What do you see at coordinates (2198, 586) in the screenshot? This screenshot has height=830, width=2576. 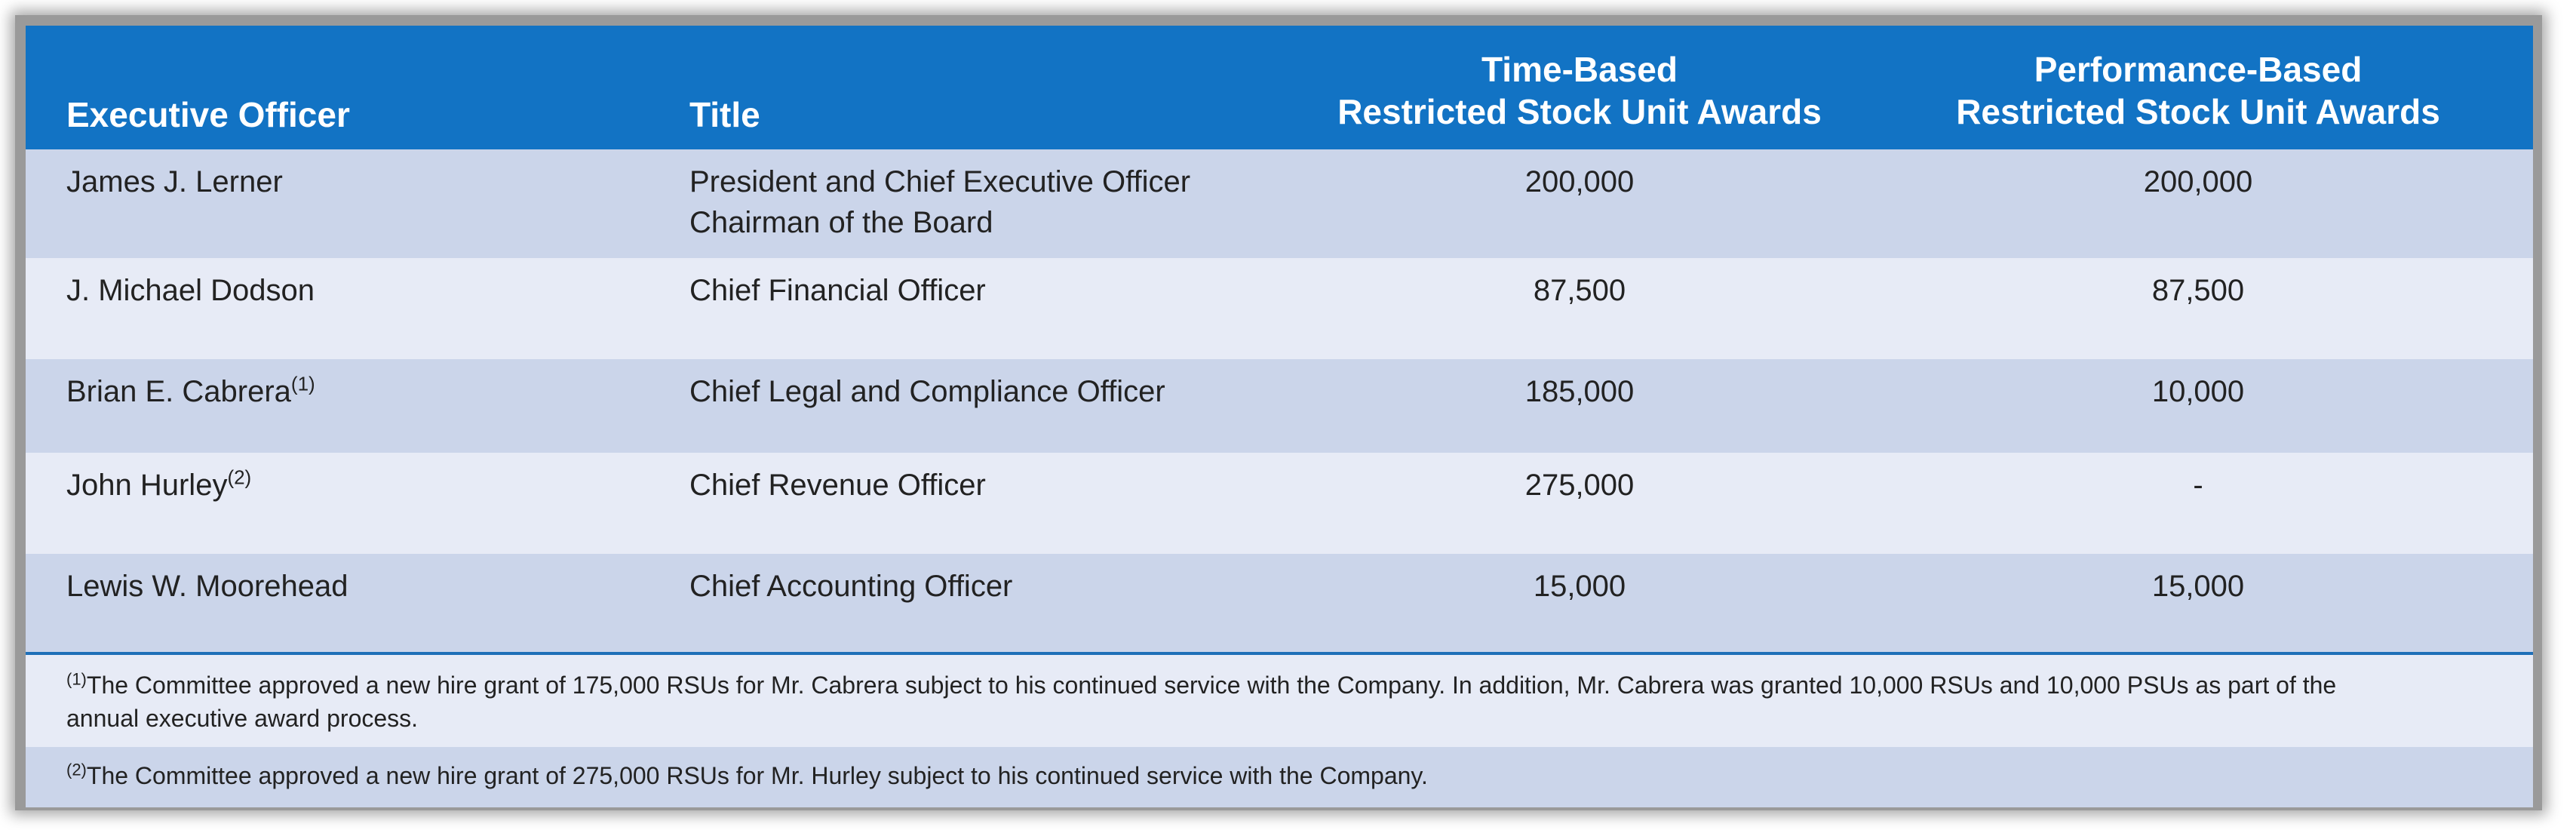 I see `performance-based-value: 15,000` at bounding box center [2198, 586].